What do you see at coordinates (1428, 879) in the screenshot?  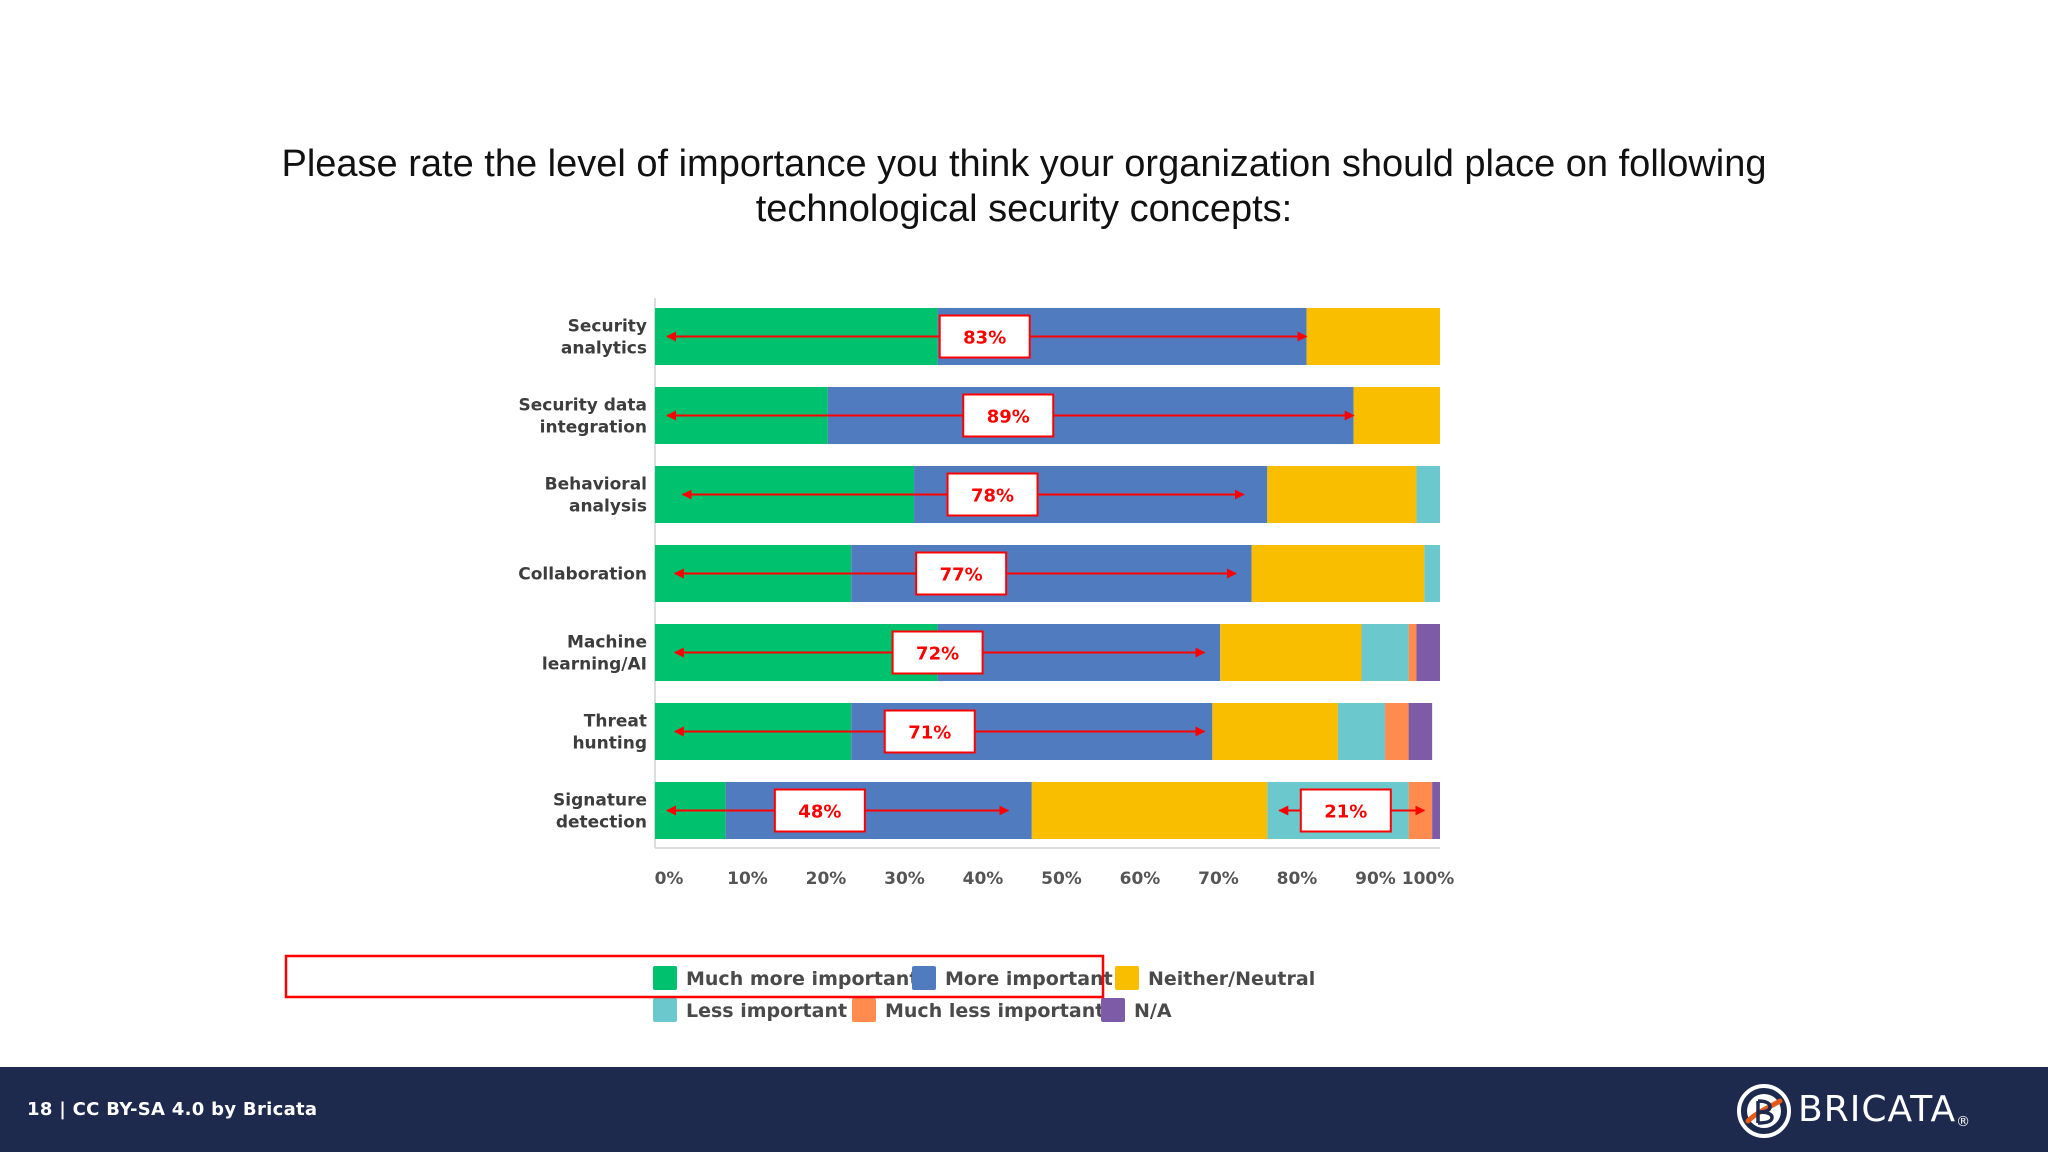 I see `x-tick-label: 100%` at bounding box center [1428, 879].